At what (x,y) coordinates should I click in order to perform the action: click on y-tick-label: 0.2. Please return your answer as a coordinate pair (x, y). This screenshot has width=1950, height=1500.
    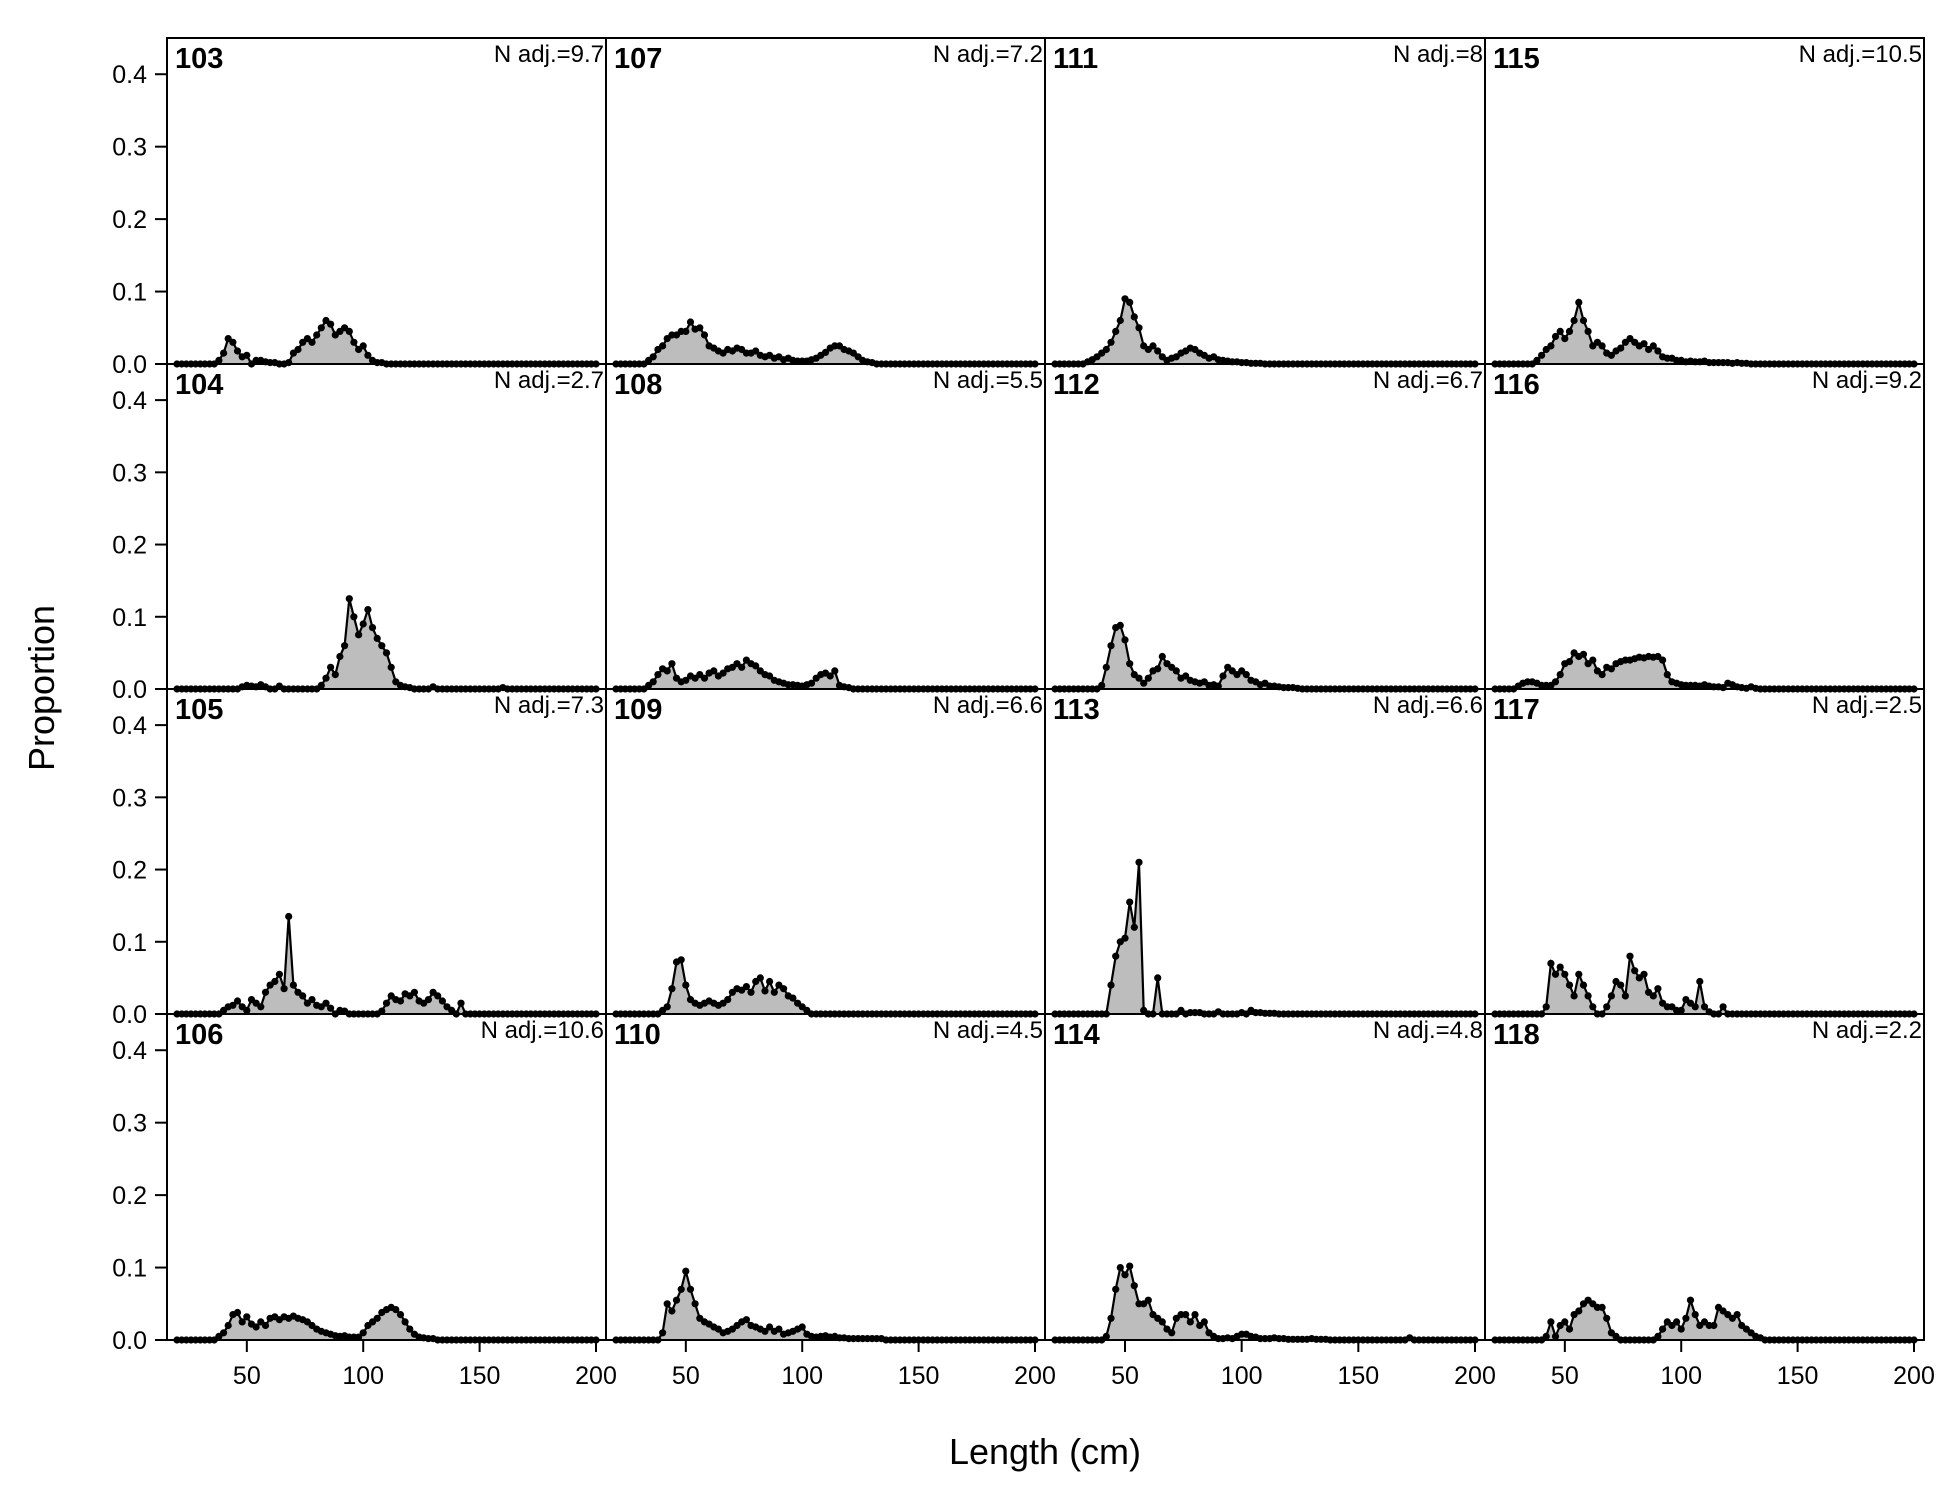
    Looking at the image, I should click on (129, 1196).